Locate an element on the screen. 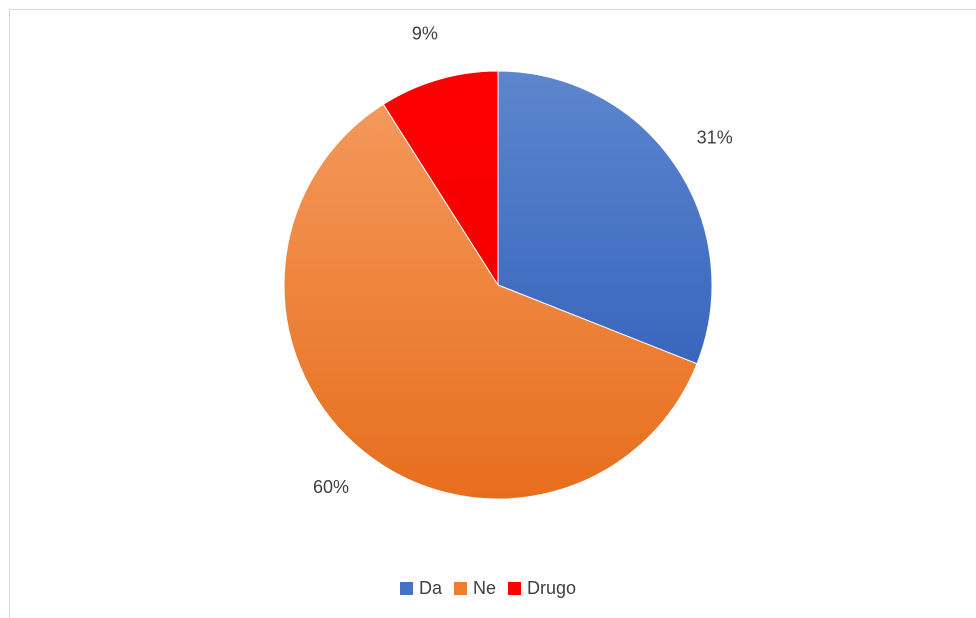  legend-item-da: Da is located at coordinates (420, 588).